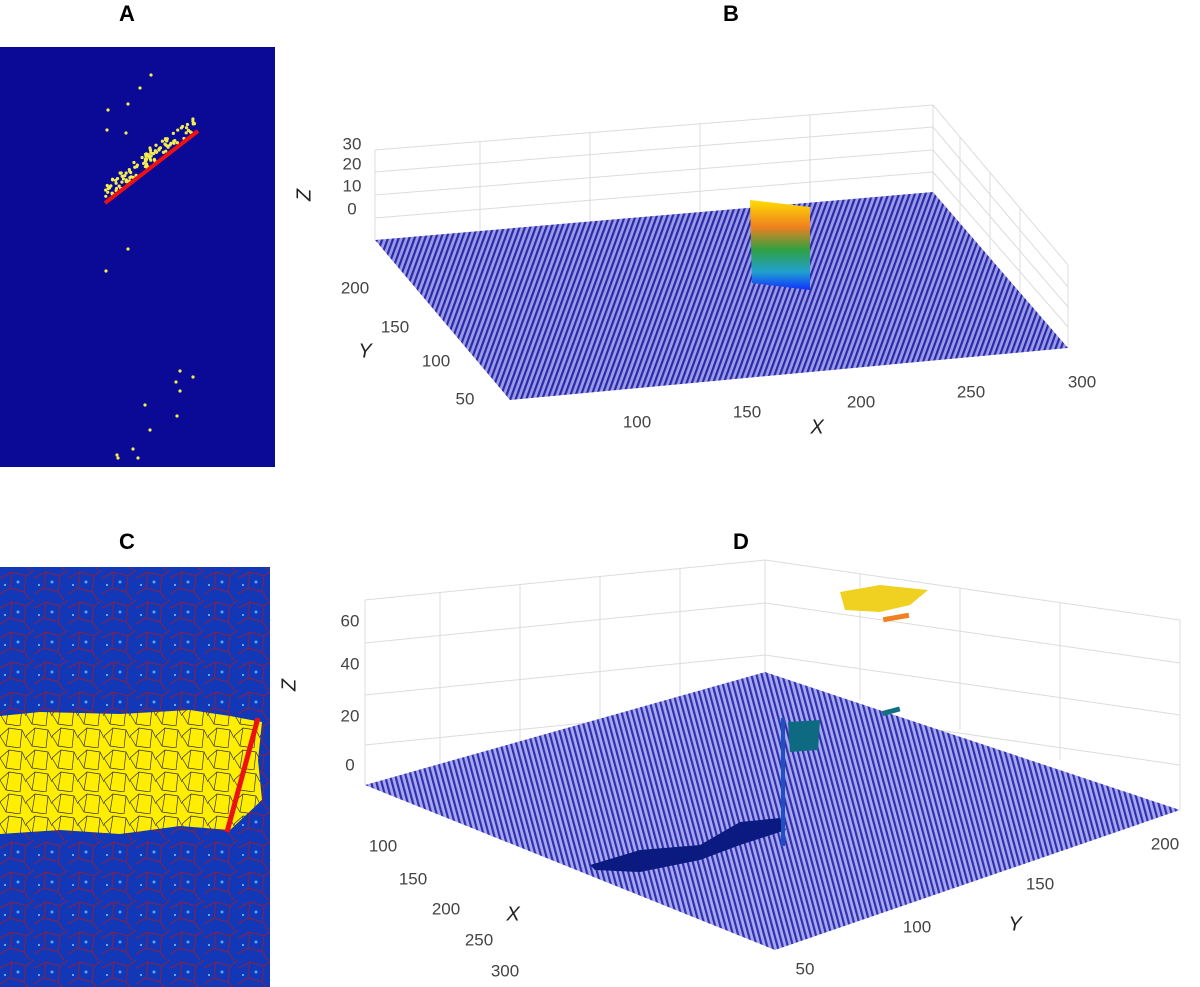  What do you see at coordinates (917, 926) in the screenshot?
I see `y-tick-label: 100` at bounding box center [917, 926].